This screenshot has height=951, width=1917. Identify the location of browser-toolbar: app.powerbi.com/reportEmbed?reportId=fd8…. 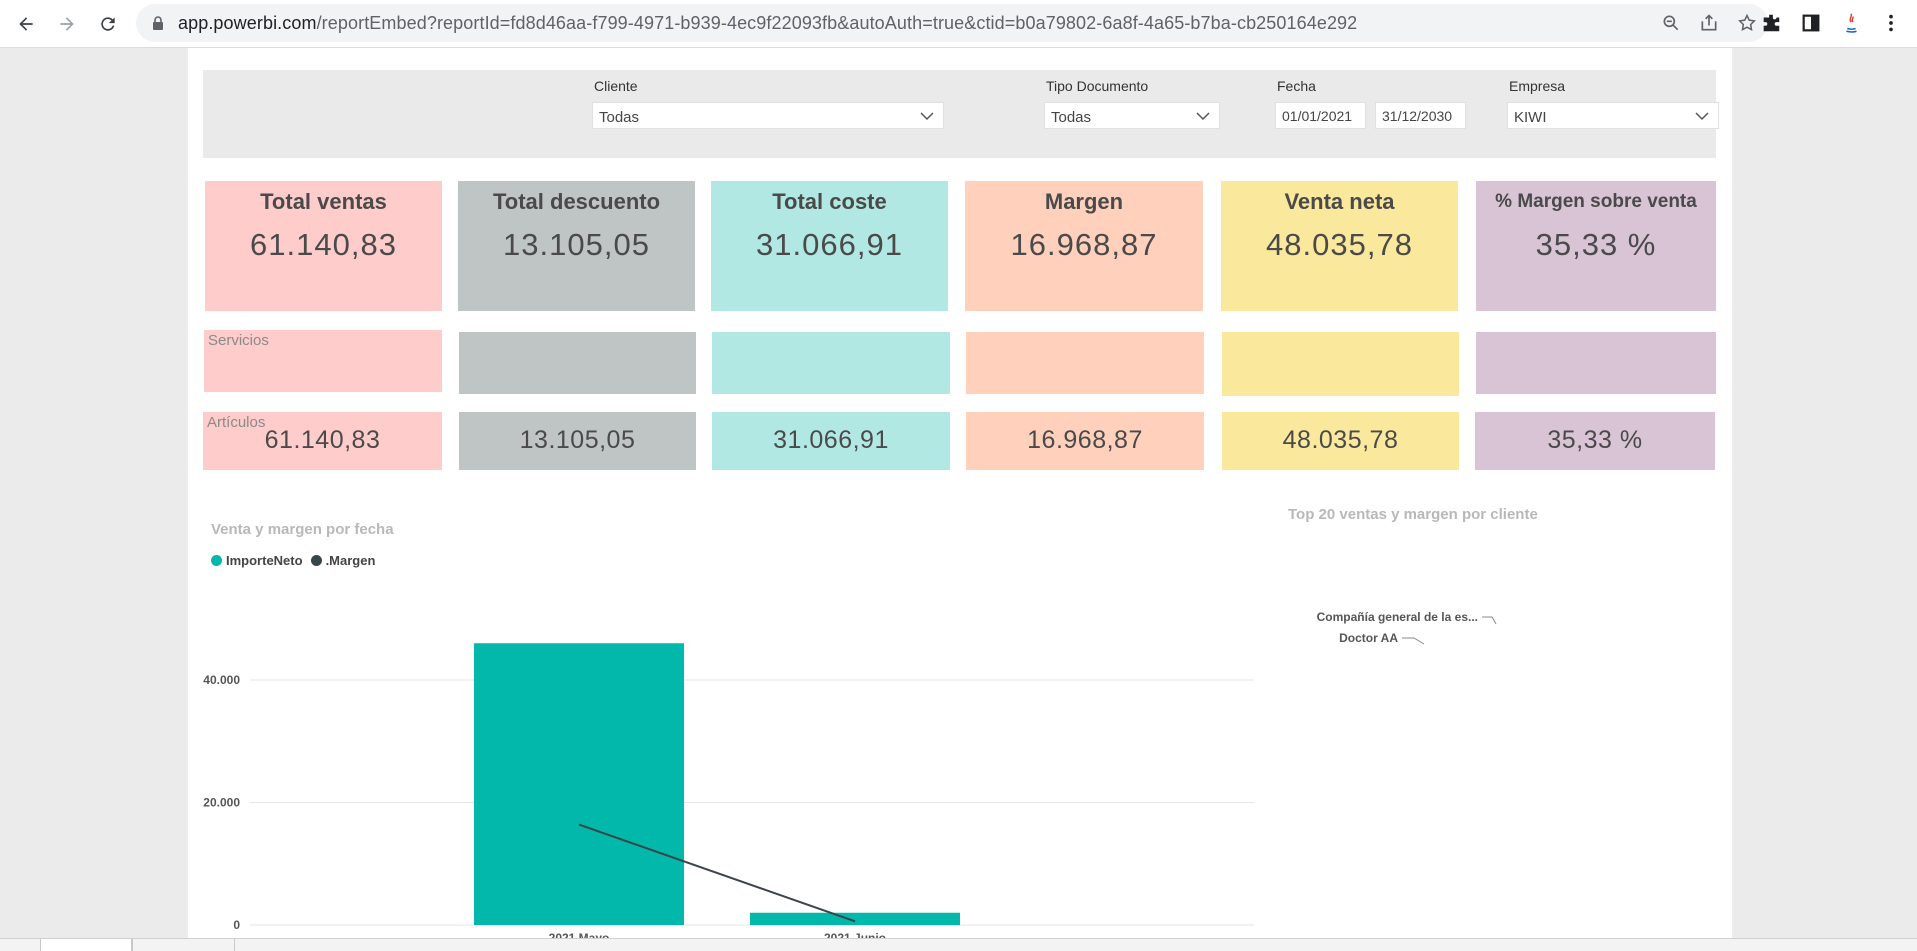
(958, 24).